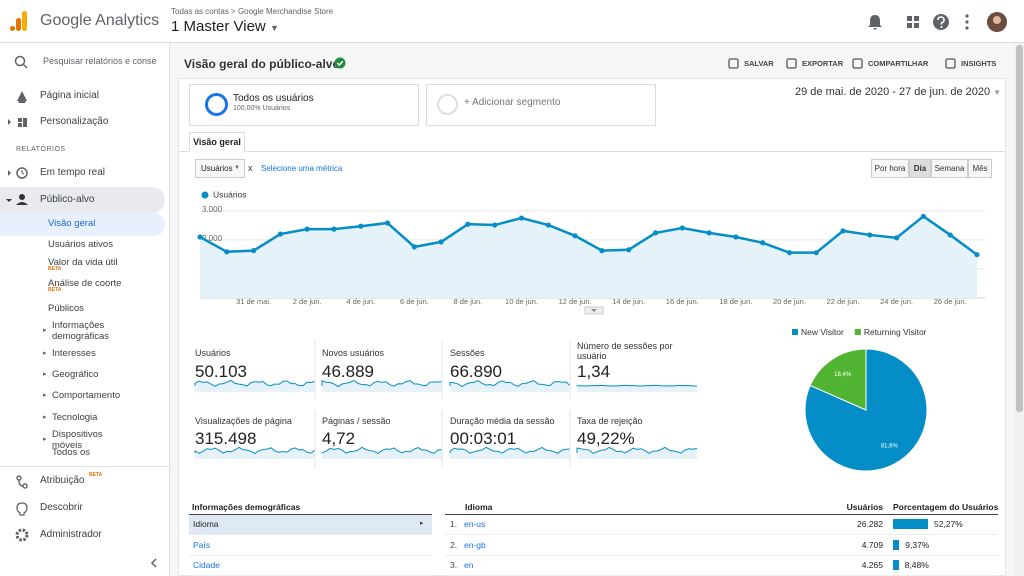 The width and height of the screenshot is (1024, 576). I want to click on action-icon, so click(950, 63).